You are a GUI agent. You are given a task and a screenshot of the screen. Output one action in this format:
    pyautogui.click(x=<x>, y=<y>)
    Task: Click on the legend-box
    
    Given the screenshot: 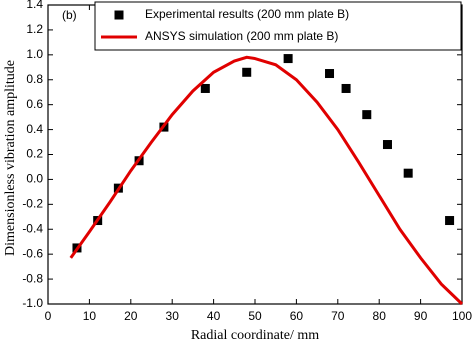 What is the action you would take?
    pyautogui.click(x=278, y=26)
    